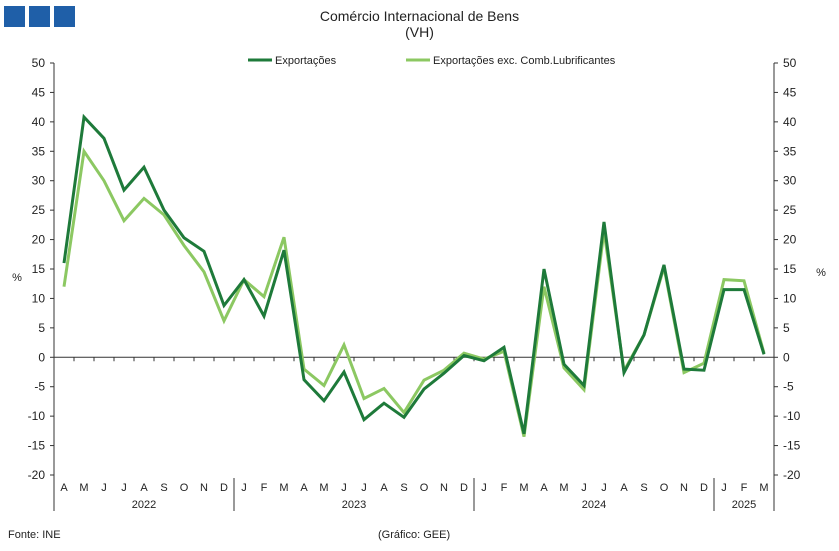 The width and height of the screenshot is (839, 551). I want to click on chart-subtitle: (VH), so click(419, 32).